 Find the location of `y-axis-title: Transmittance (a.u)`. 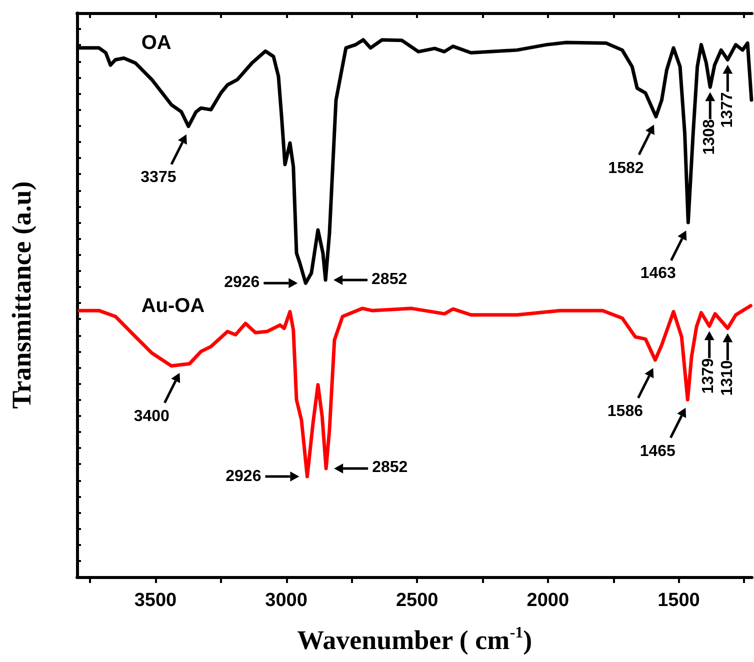

y-axis-title: Transmittance (a.u) is located at coordinates (21, 295).